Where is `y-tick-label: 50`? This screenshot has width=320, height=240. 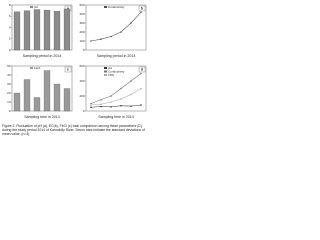 y-tick-label: 50 is located at coordinates (9, 66).